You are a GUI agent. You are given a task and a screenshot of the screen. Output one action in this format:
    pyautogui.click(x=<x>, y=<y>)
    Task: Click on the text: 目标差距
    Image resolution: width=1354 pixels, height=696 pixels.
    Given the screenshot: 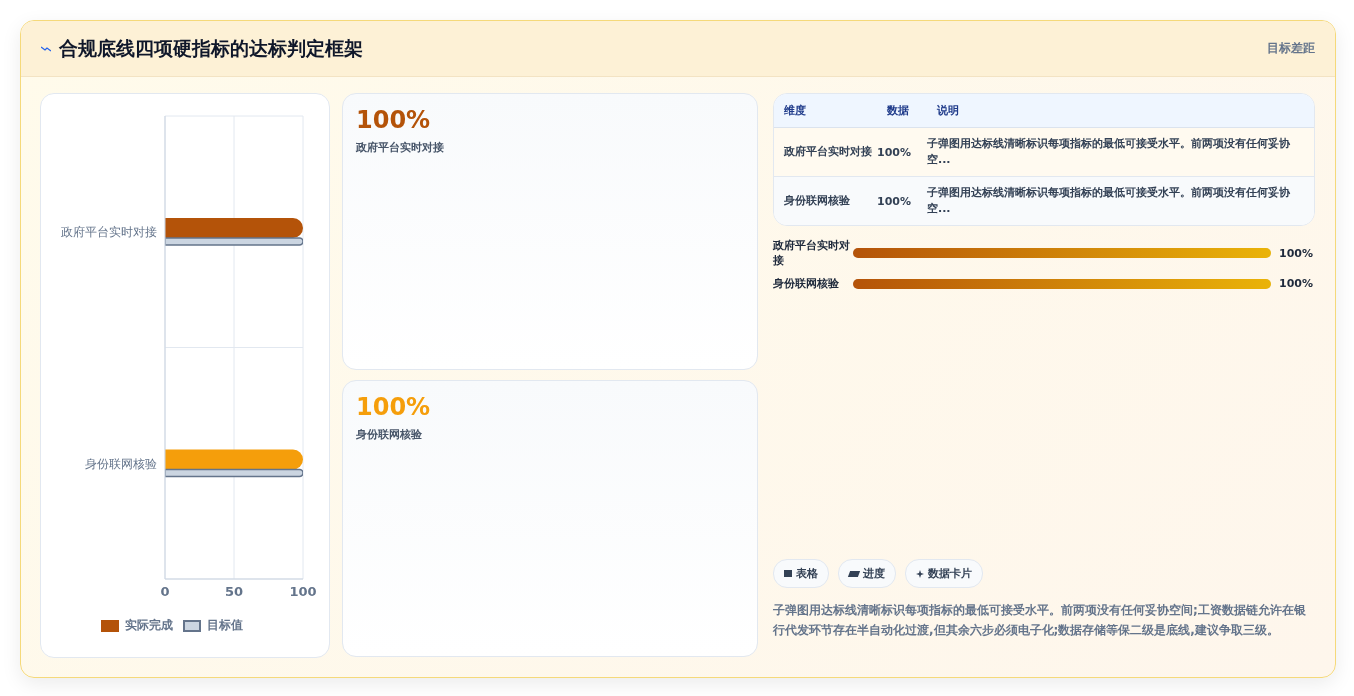 What is the action you would take?
    pyautogui.click(x=1291, y=48)
    